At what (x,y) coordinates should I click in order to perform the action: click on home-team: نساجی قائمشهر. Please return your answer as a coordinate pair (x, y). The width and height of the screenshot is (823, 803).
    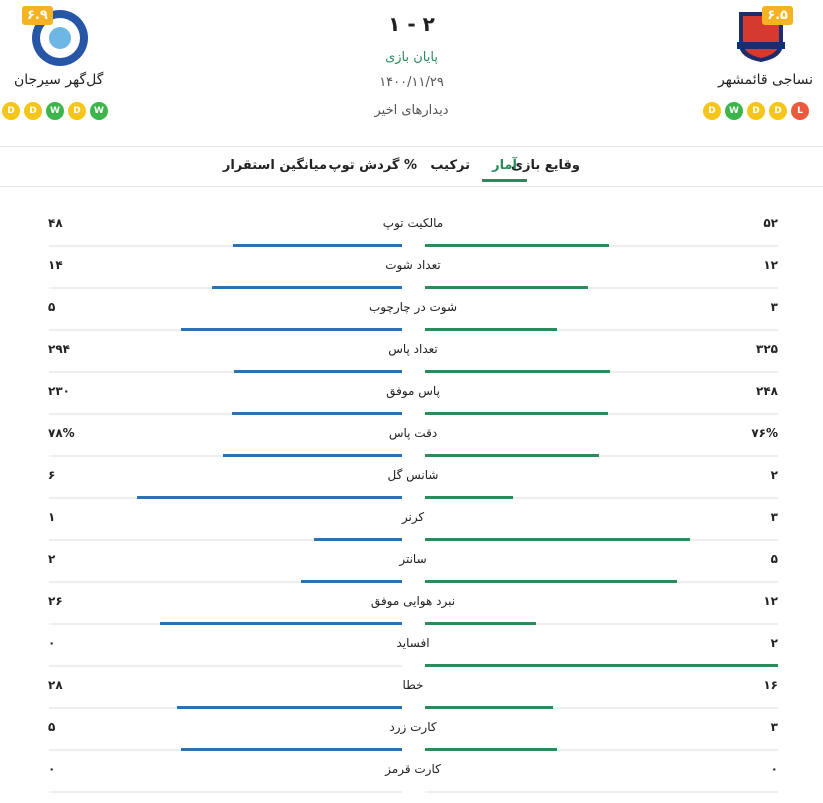
    Looking at the image, I should click on (765, 80).